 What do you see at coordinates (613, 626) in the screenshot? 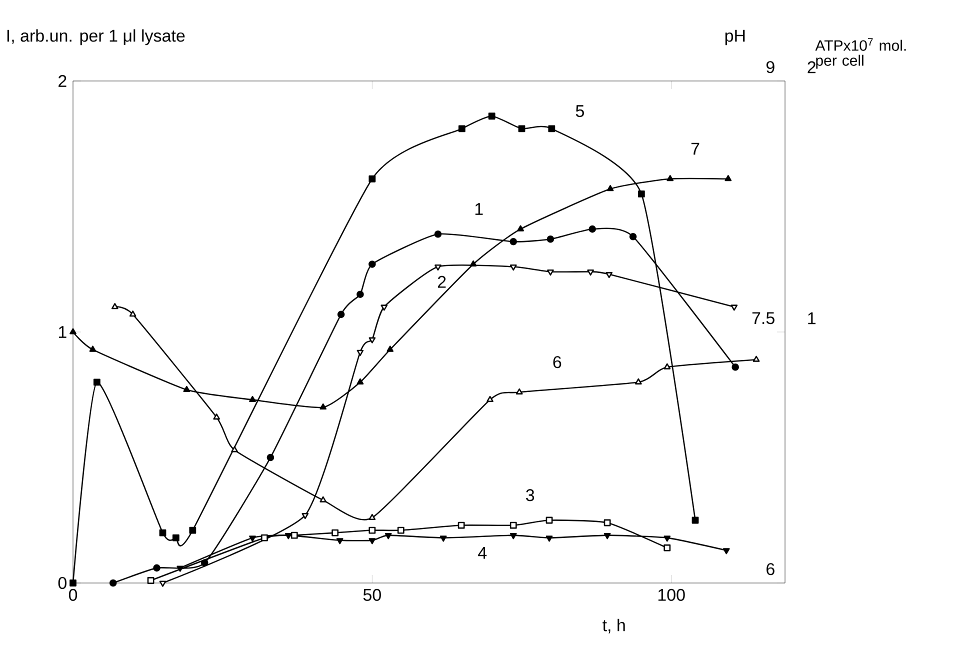
I see `x-axis-title: t, h` at bounding box center [613, 626].